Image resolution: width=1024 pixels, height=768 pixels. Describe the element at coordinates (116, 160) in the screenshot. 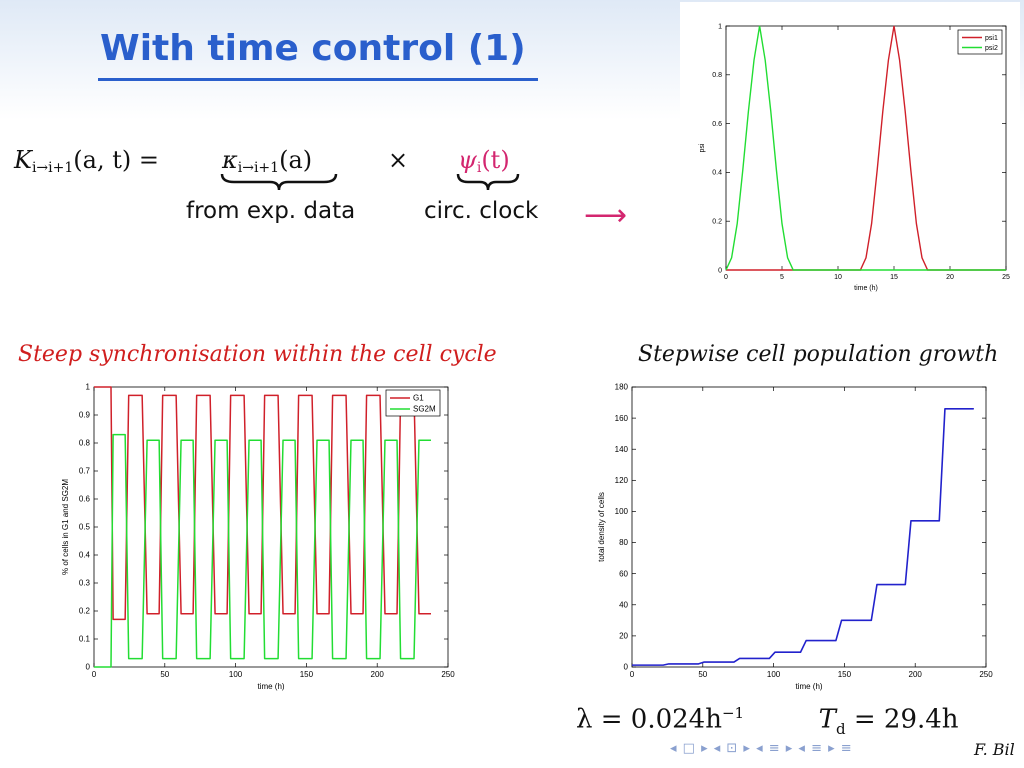

I see `eq-k-args: (a, t) =` at that location.